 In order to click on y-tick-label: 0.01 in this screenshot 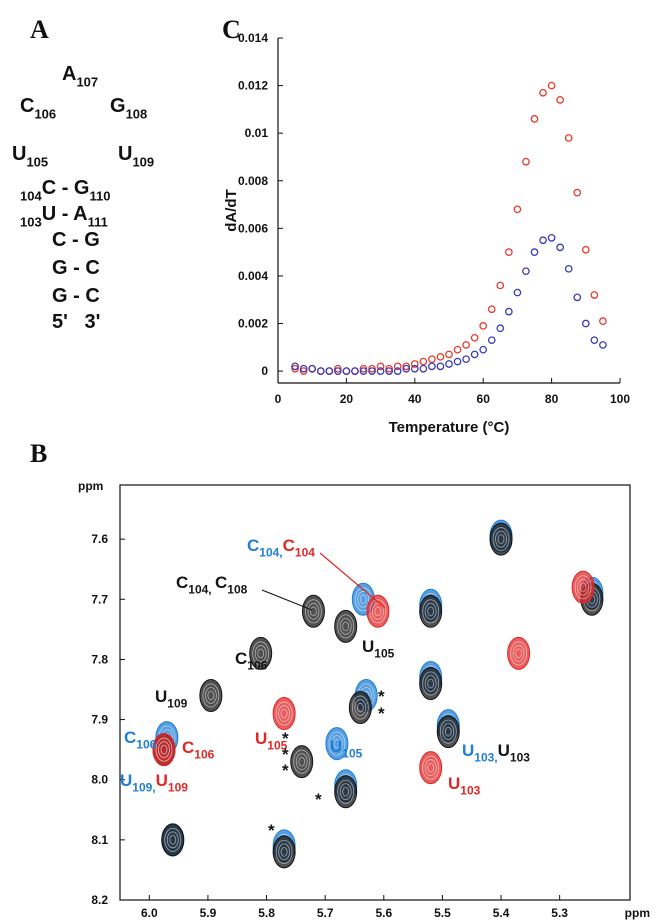, I will do `click(257, 133)`.